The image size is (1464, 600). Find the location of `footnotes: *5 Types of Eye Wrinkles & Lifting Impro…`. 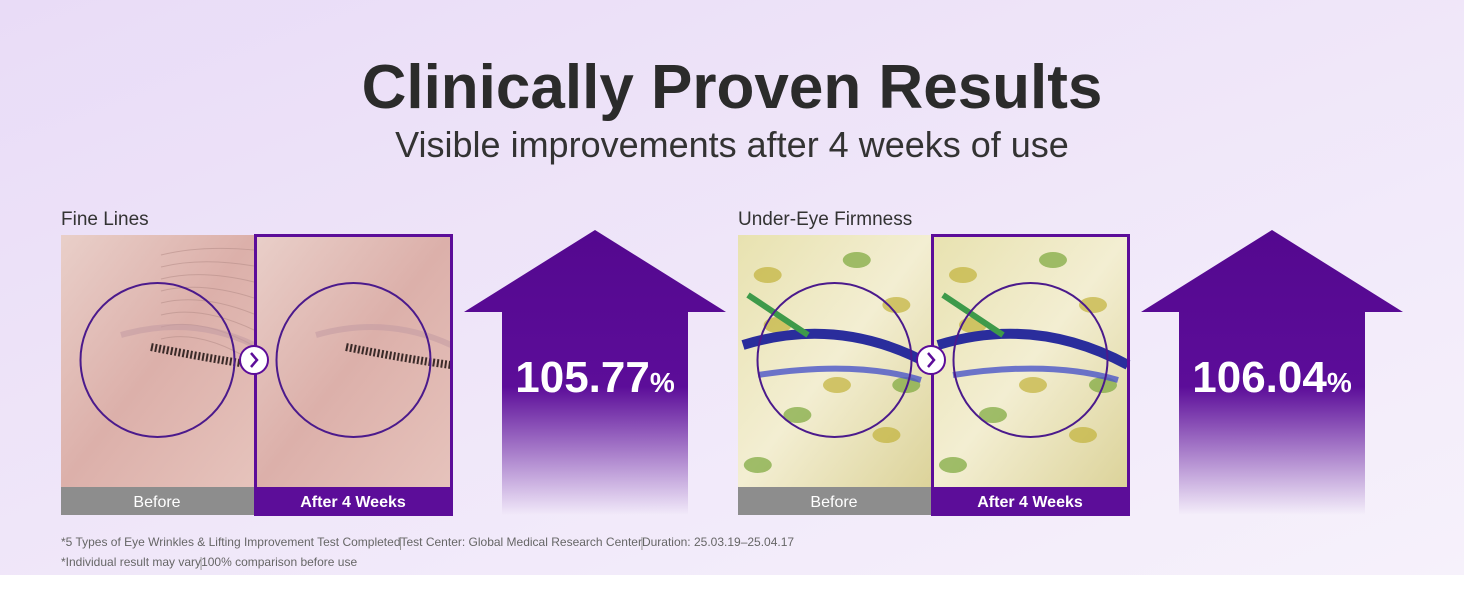

footnotes: *5 Types of Eye Wrinkles & Lifting Impro… is located at coordinates (427, 552).